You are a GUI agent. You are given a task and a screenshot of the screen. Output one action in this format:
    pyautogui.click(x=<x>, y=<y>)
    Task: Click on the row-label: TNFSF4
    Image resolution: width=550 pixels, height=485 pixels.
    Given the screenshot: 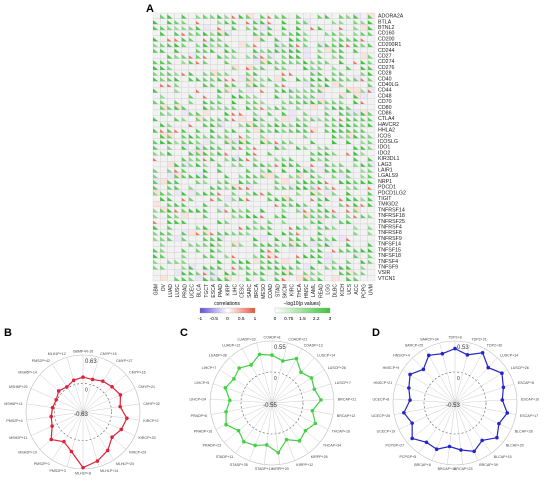 What is the action you would take?
    pyautogui.click(x=388, y=262)
    